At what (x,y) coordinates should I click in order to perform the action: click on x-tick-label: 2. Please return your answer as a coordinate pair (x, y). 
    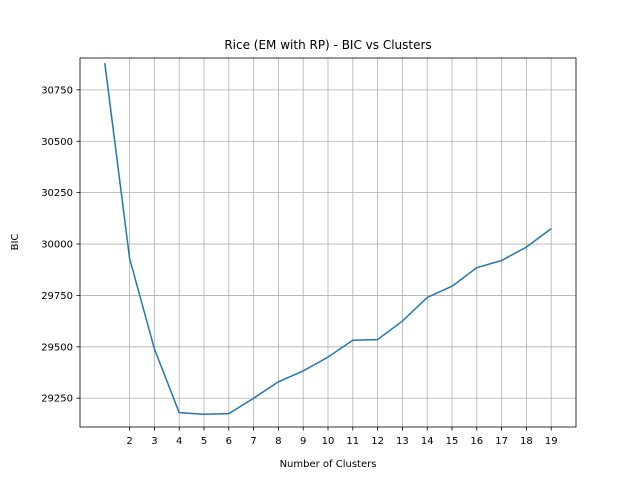
    Looking at the image, I should click on (129, 441).